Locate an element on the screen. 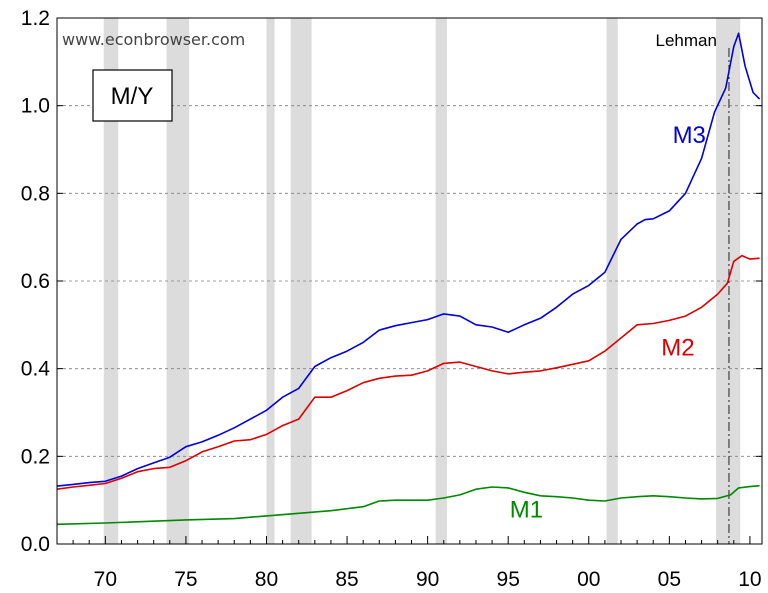 The image size is (768, 593). y-tick-label: 0.6 is located at coordinates (35, 281).